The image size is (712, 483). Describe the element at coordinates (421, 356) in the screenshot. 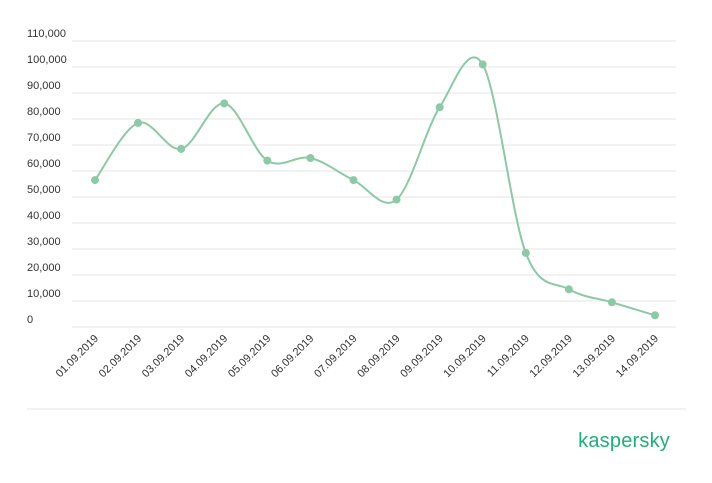

I see `x-tick-label: 09.09.2019` at that location.